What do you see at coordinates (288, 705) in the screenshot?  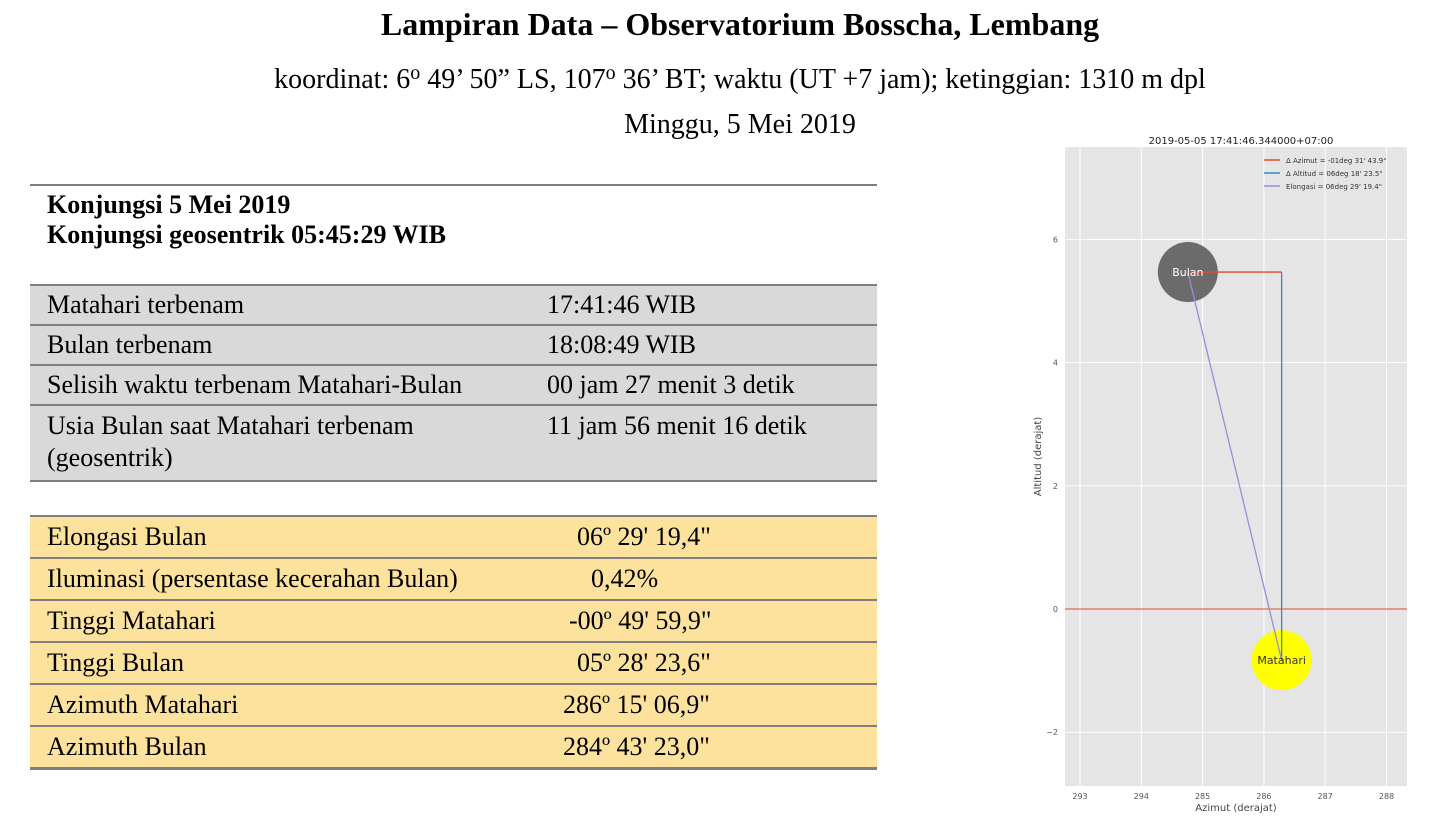 I see `row-label: Azimuth Matahari` at bounding box center [288, 705].